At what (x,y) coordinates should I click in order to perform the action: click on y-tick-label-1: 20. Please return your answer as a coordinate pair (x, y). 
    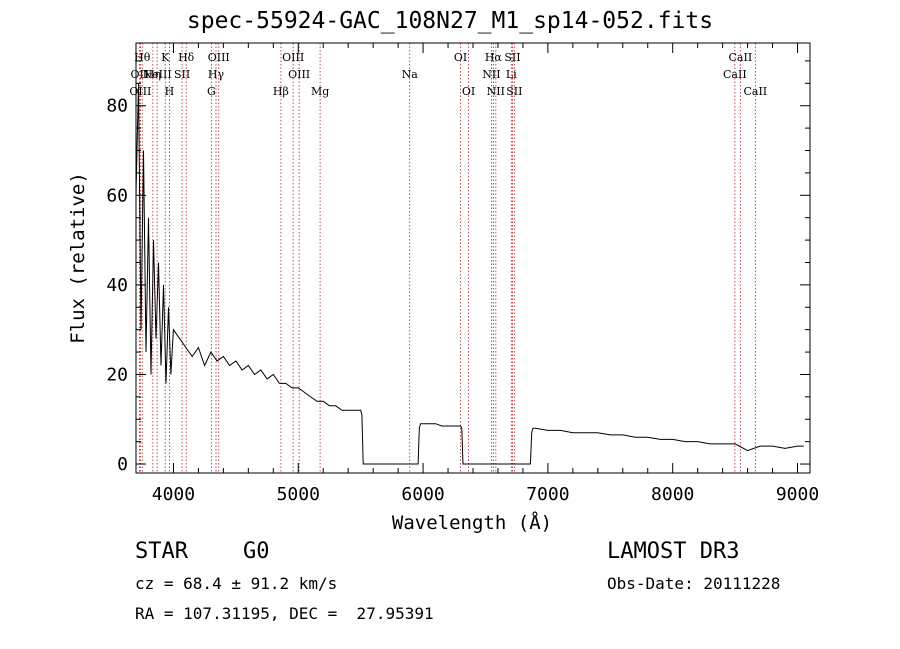
    Looking at the image, I should click on (117, 374).